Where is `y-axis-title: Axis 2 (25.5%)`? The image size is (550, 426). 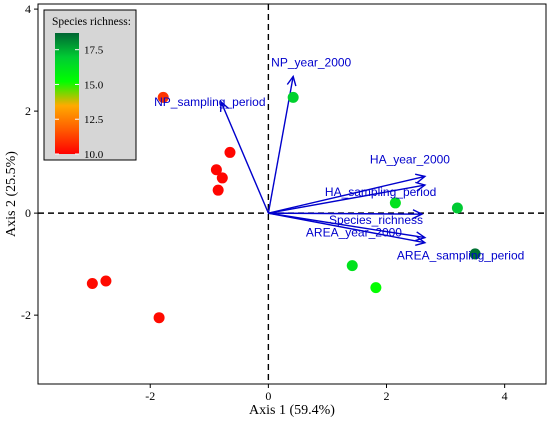 y-axis-title: Axis 2 (25.5%) is located at coordinates (11, 194).